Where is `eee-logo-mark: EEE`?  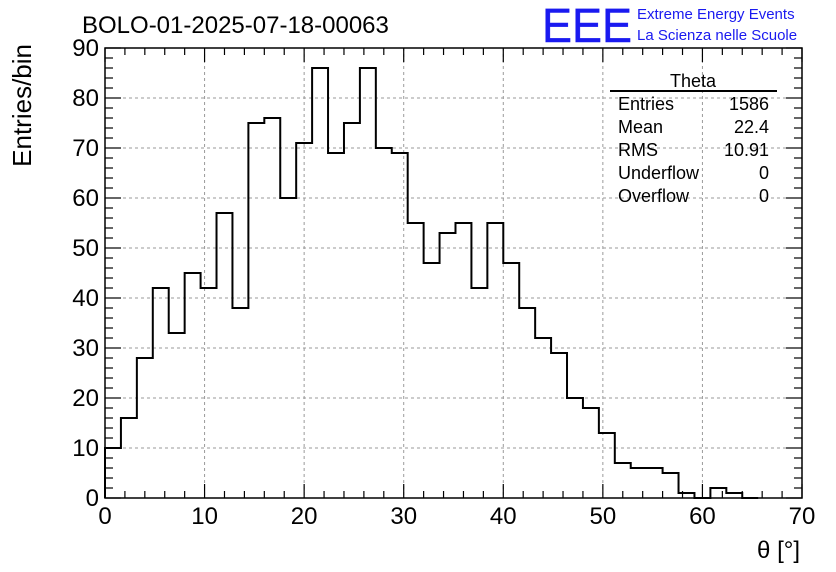 eee-logo-mark: EEE is located at coordinates (587, 26).